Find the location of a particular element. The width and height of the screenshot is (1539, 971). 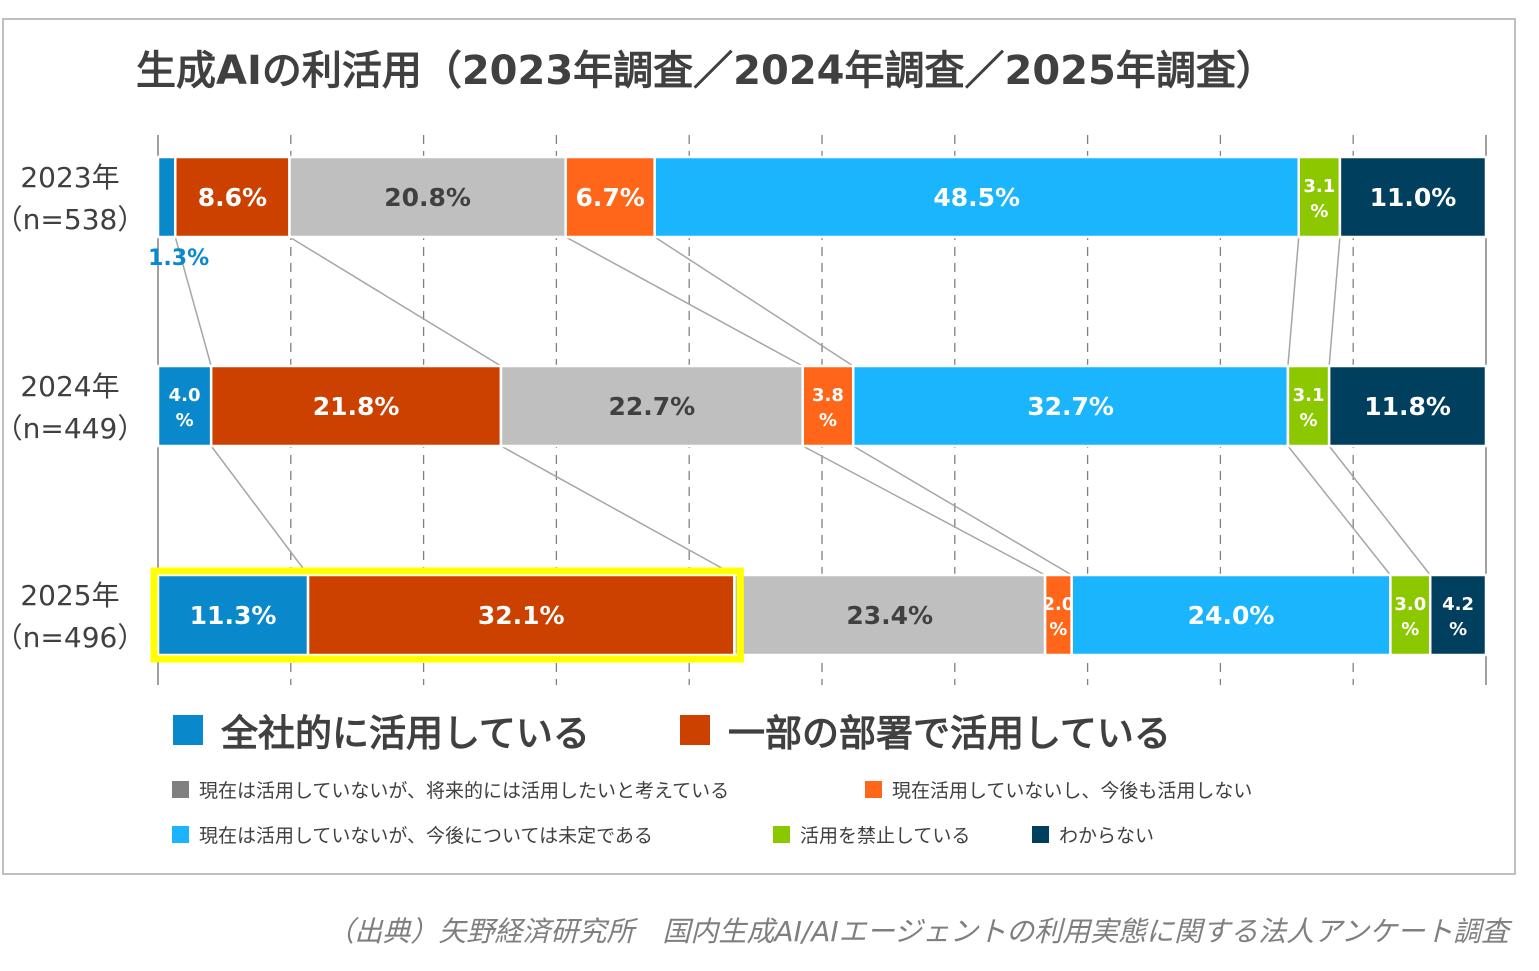

legend-item-4: 現在は活用していないが、今後については未定である is located at coordinates (412, 834).